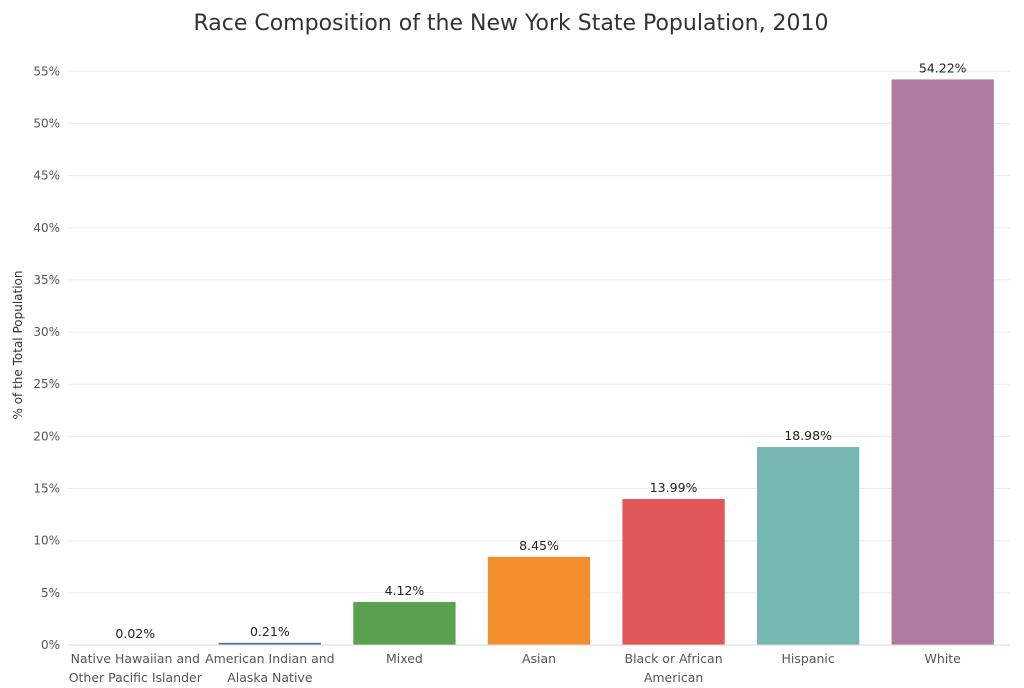  I want to click on data-label: 18.98%, so click(808, 435).